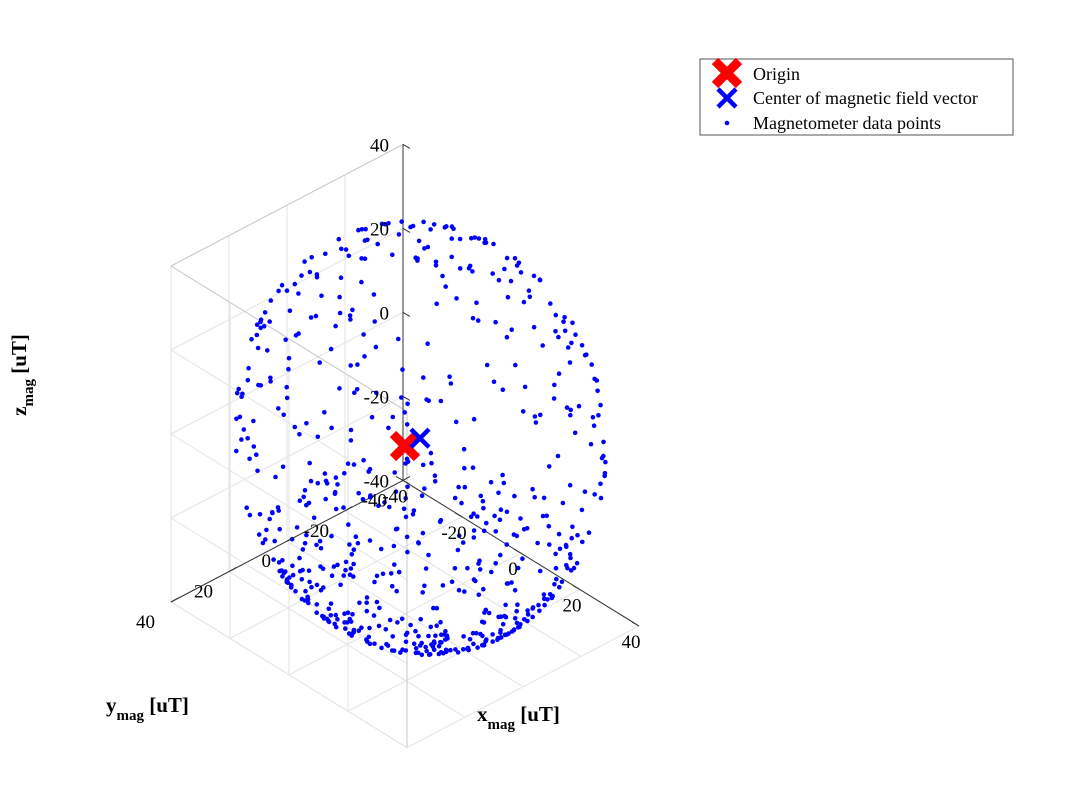 Image resolution: width=1080 pixels, height=794 pixels. I want to click on z-tick-label: -40, so click(376, 481).